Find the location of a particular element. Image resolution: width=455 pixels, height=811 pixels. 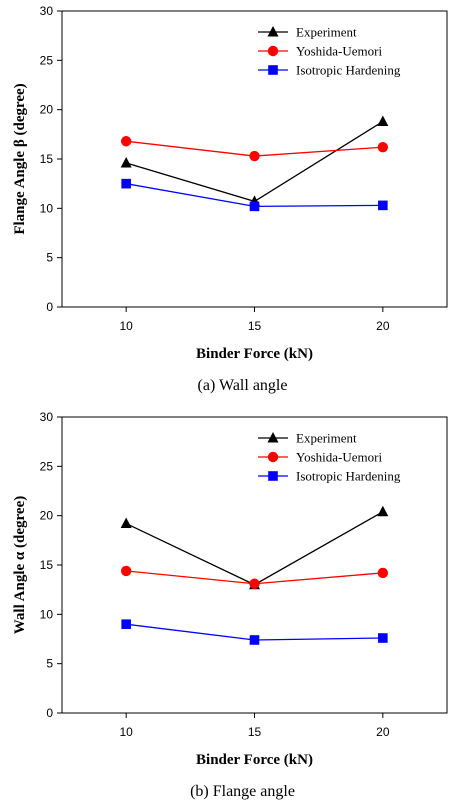

y-tick-label-a: 25 is located at coordinates (47, 60).